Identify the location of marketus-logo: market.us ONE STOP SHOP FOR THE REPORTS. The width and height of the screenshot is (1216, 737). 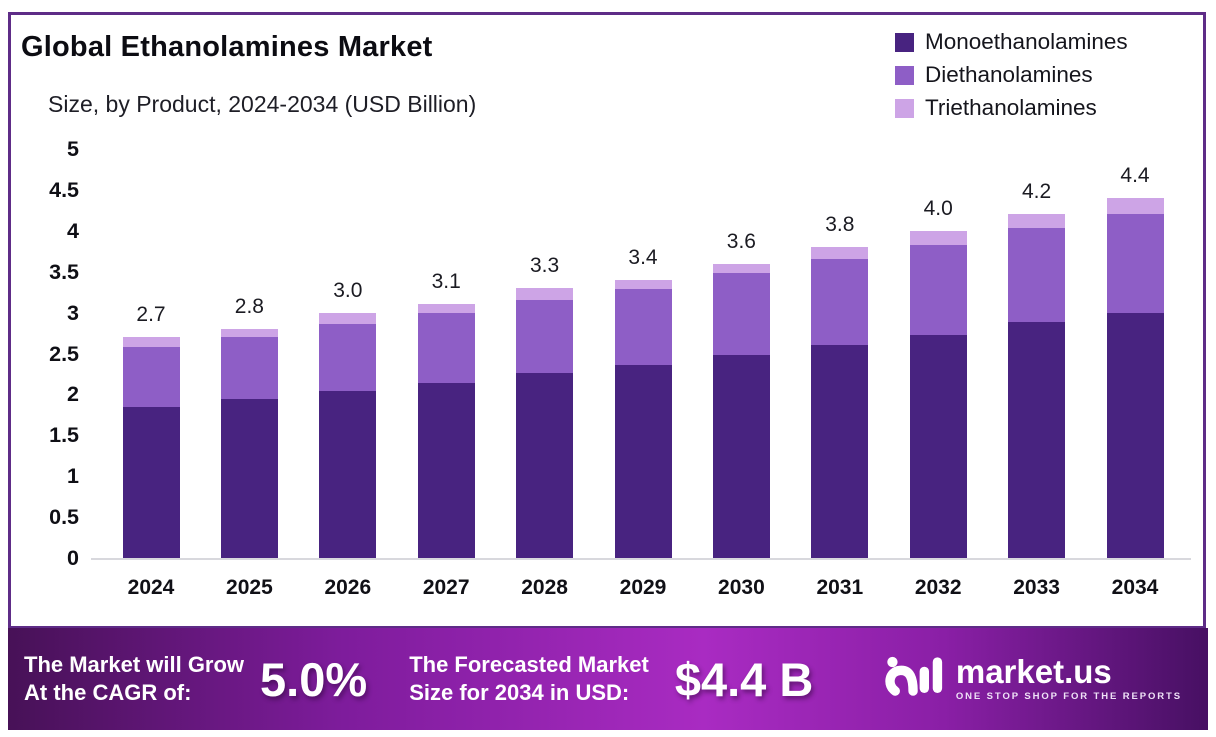
(1033, 679).